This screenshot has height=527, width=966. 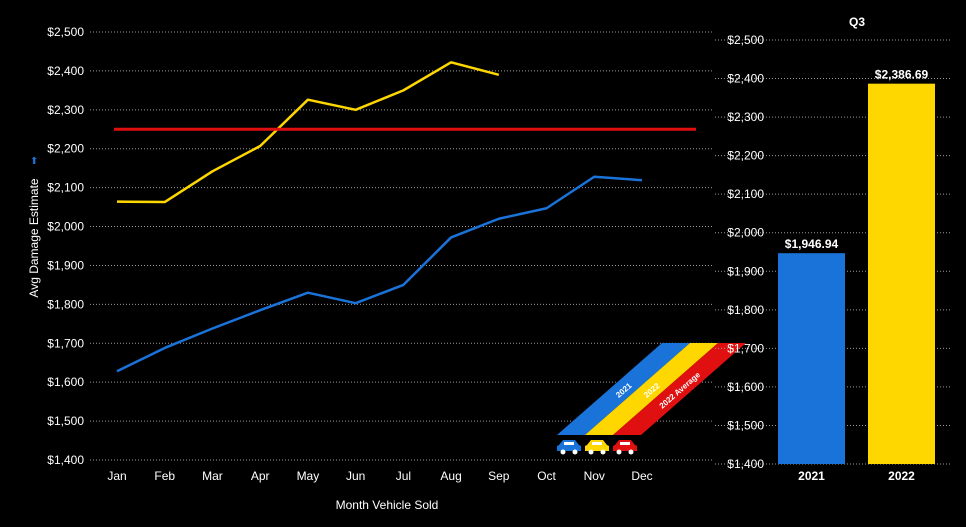 I want to click on bar-category-label: 2022, so click(x=901, y=476).